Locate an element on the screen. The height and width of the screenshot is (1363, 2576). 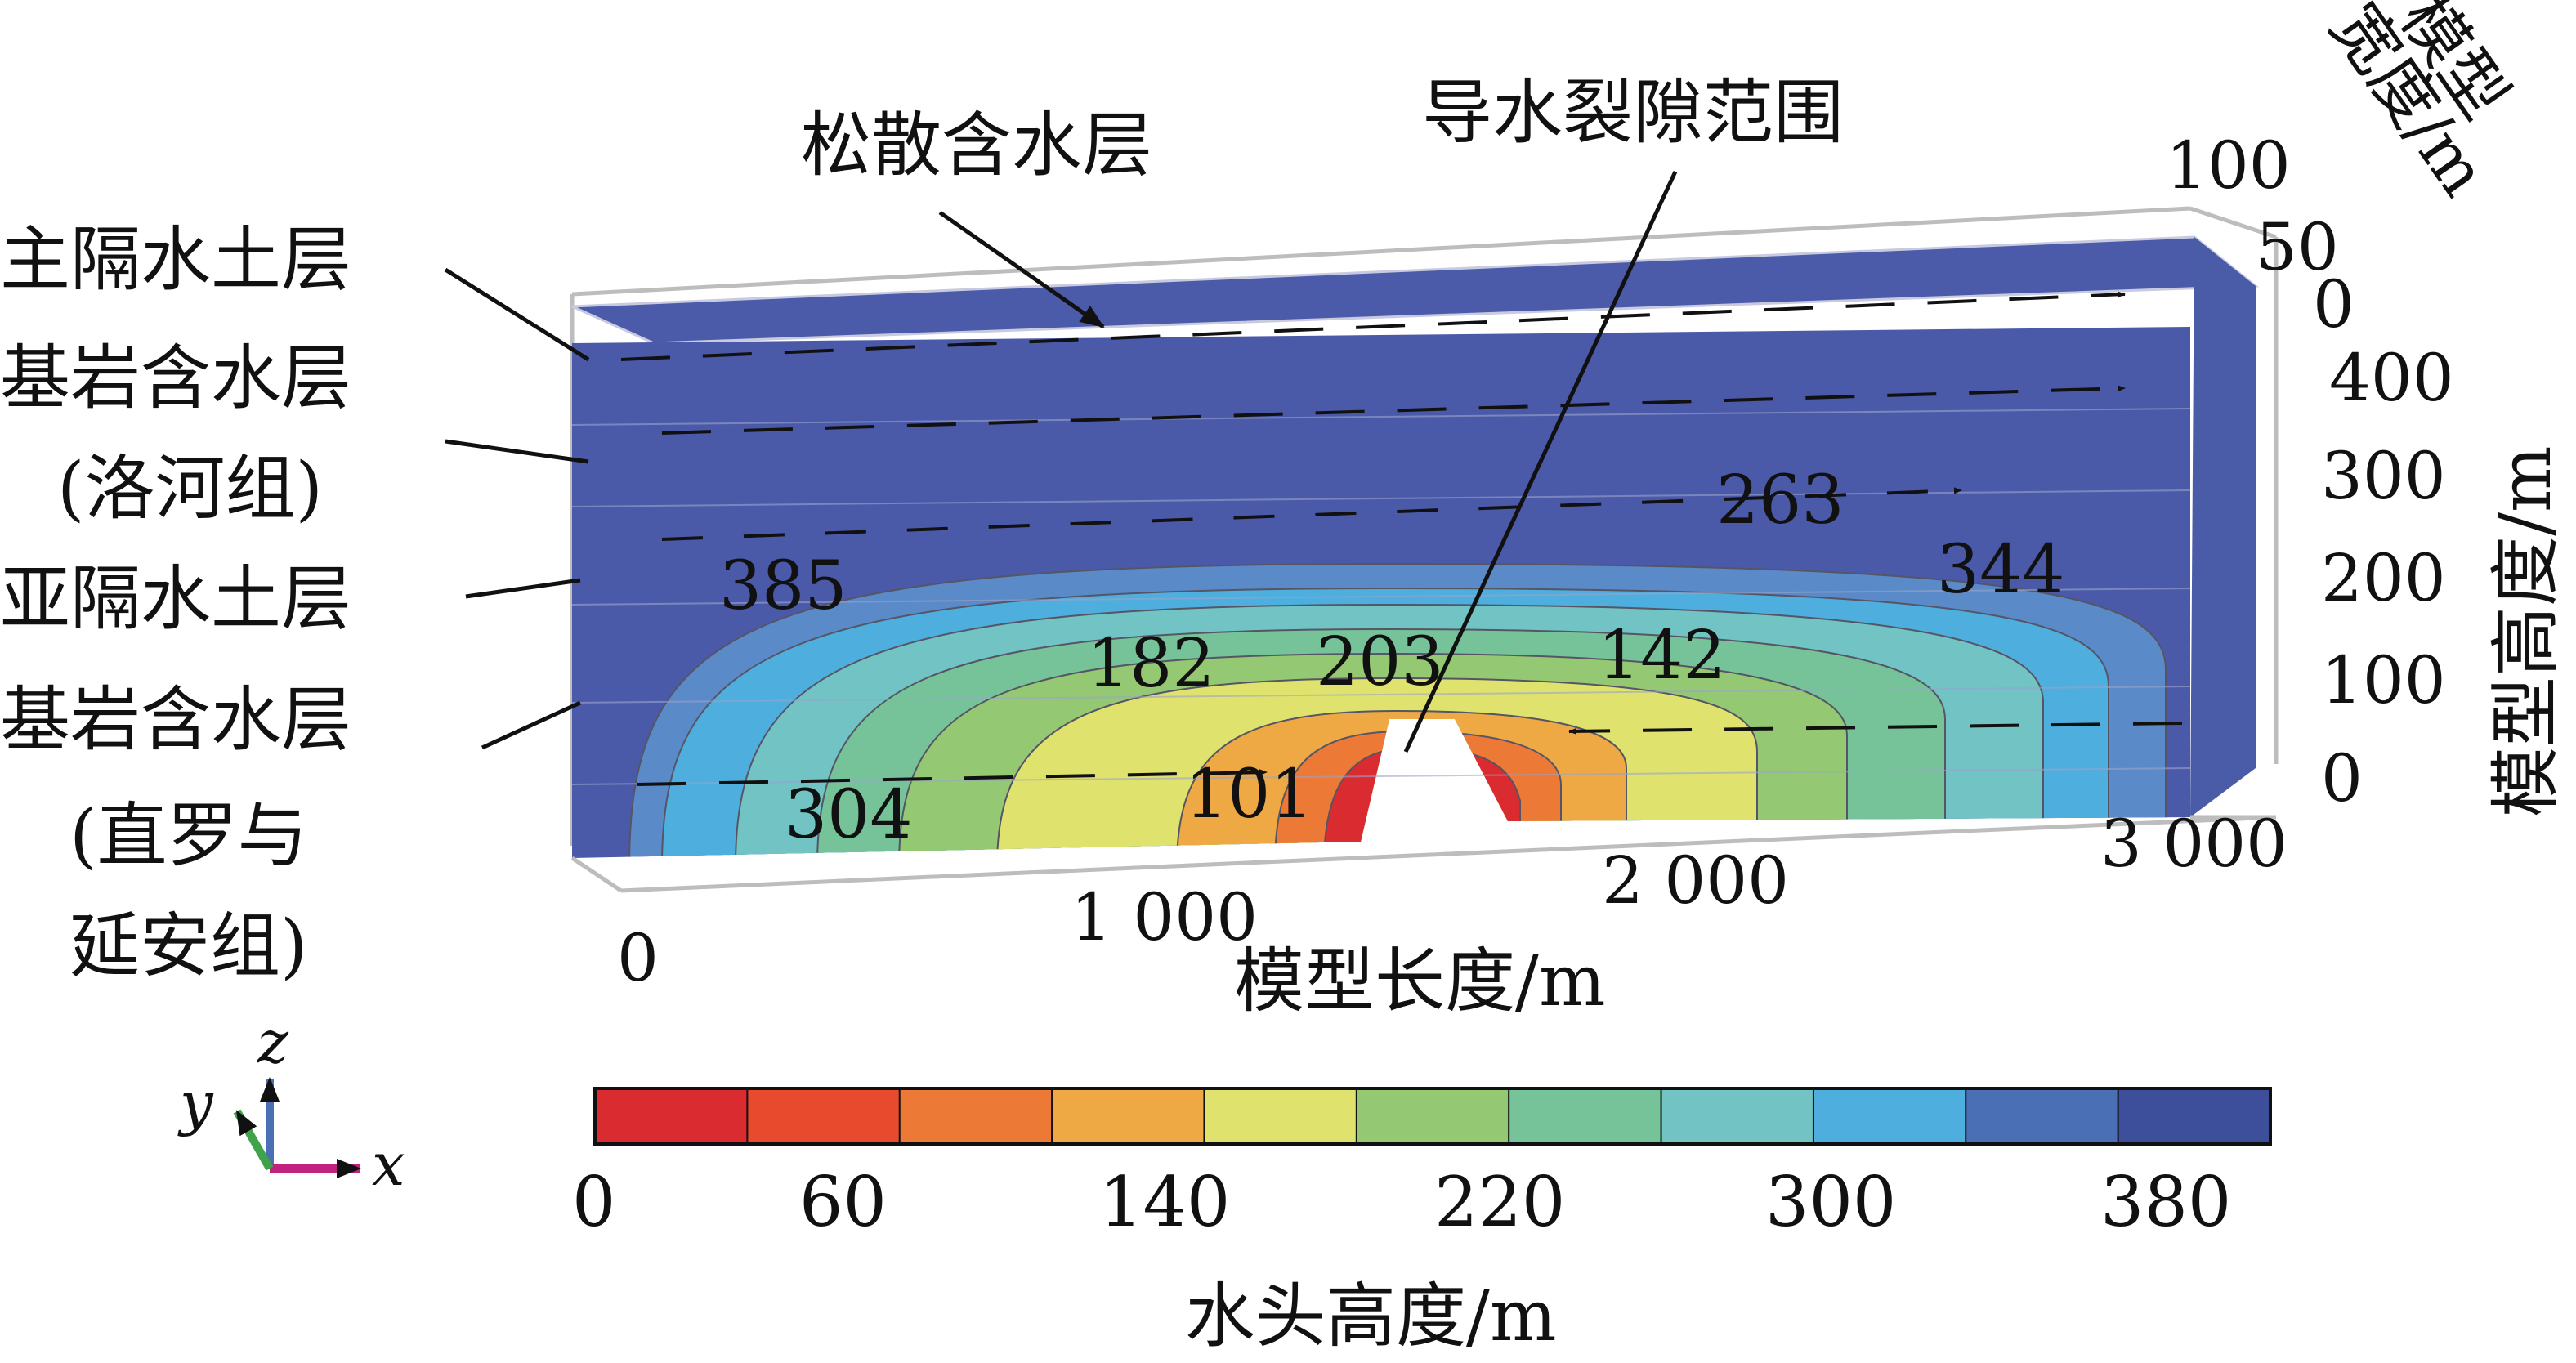
colorbar-tick: 380 is located at coordinates (2165, 1202).